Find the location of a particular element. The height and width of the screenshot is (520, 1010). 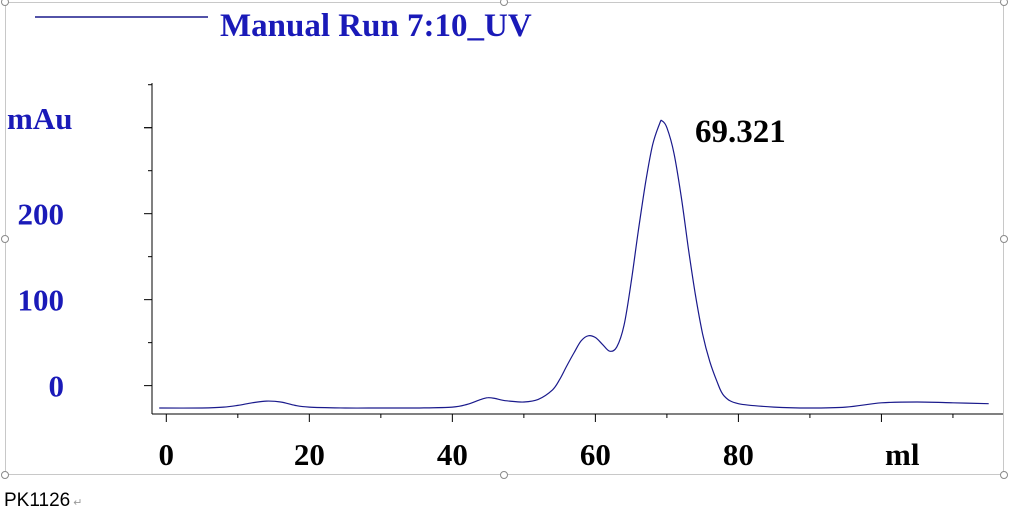

figure-caption: PK1126 ↵ is located at coordinates (43, 501).